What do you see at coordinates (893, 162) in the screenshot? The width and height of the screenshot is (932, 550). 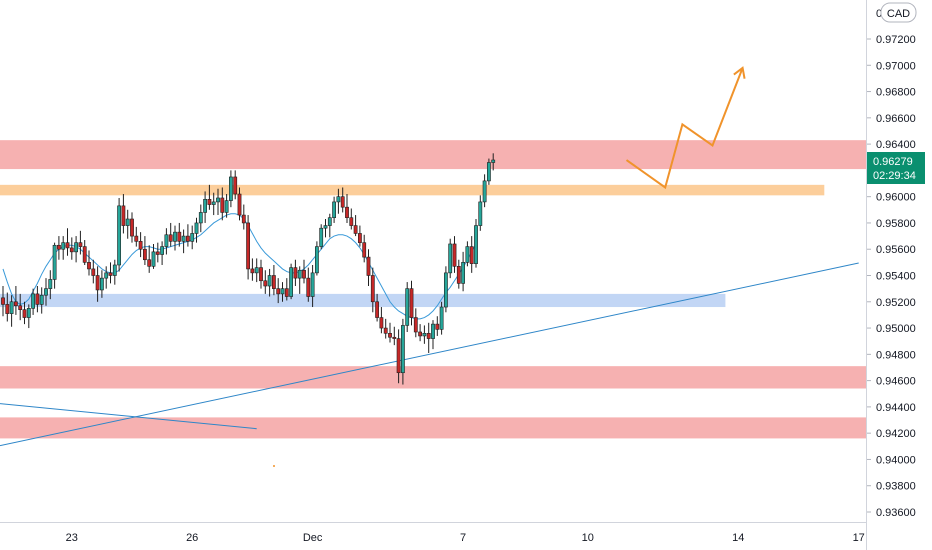 I see `last-price-label: 0.96279` at bounding box center [893, 162].